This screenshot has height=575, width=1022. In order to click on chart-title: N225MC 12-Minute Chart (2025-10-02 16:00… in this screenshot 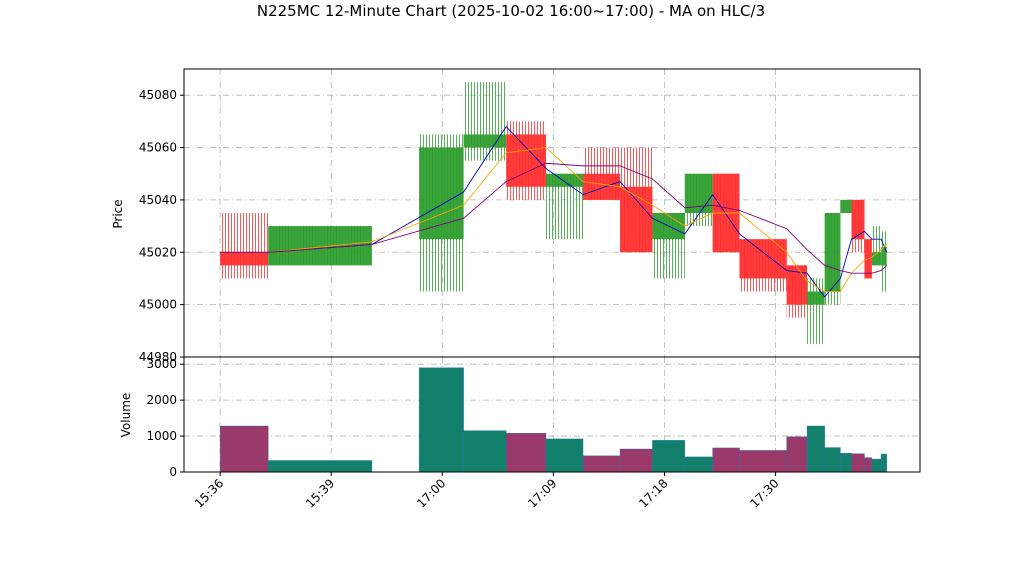, I will do `click(511, 11)`.